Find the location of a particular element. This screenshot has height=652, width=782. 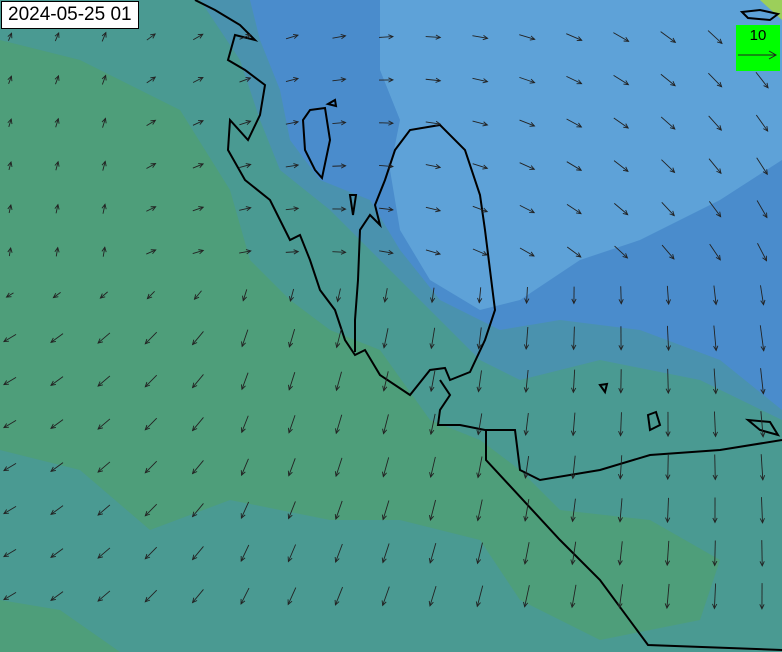

reference-value-label: 10 is located at coordinates (758, 35).